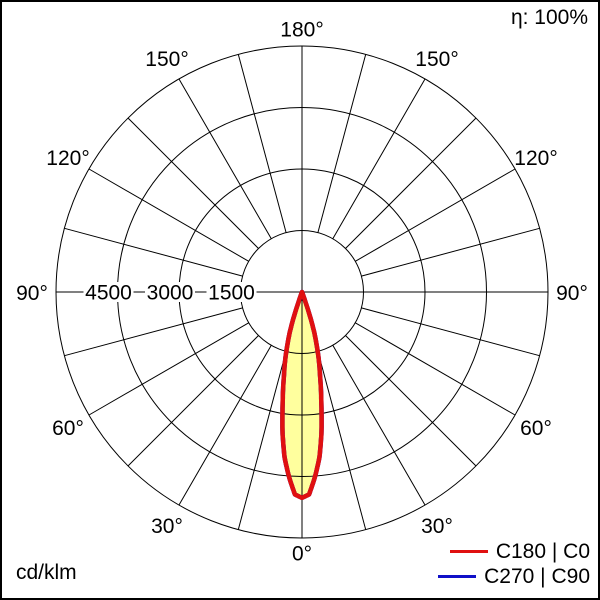  Describe the element at coordinates (549, 17) in the screenshot. I see `efficiency-label: η: 100%` at that location.